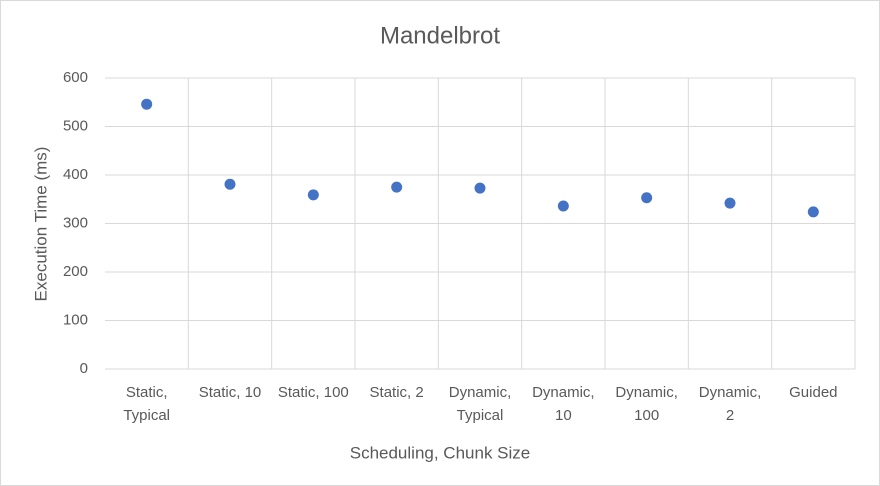 The height and width of the screenshot is (486, 880). Describe the element at coordinates (646, 404) in the screenshot. I see `x-tick-label: Dynamic, 100` at that location.